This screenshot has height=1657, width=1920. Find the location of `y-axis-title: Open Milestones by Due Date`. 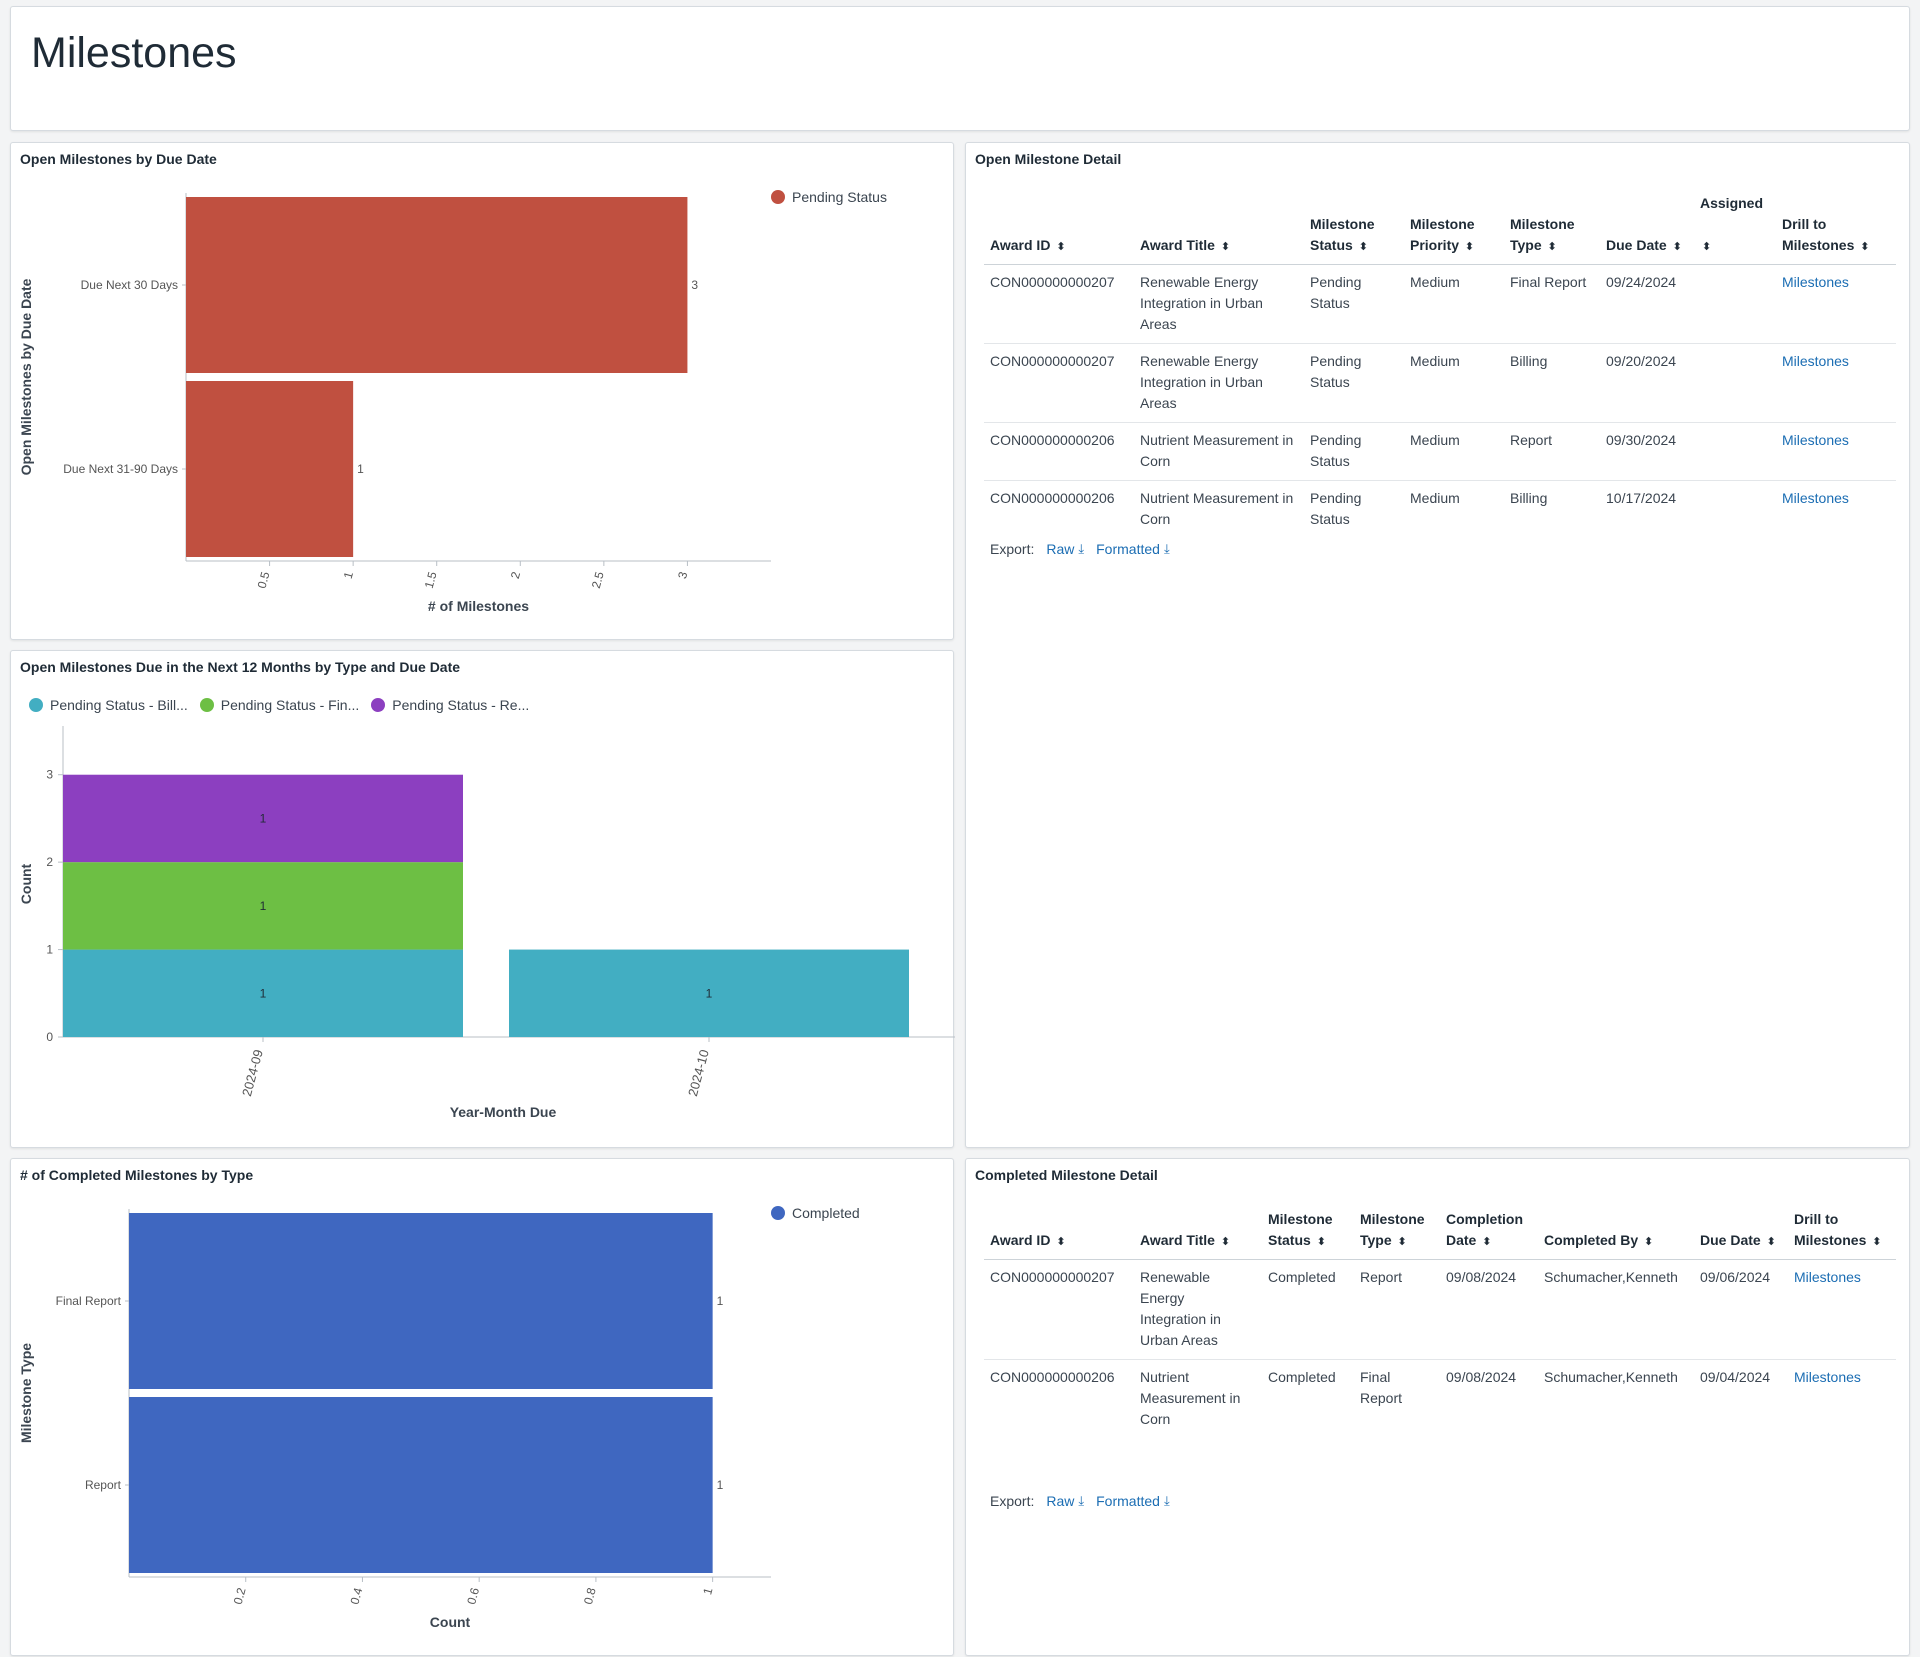

y-axis-title: Open Milestones by Due Date is located at coordinates (26, 376).